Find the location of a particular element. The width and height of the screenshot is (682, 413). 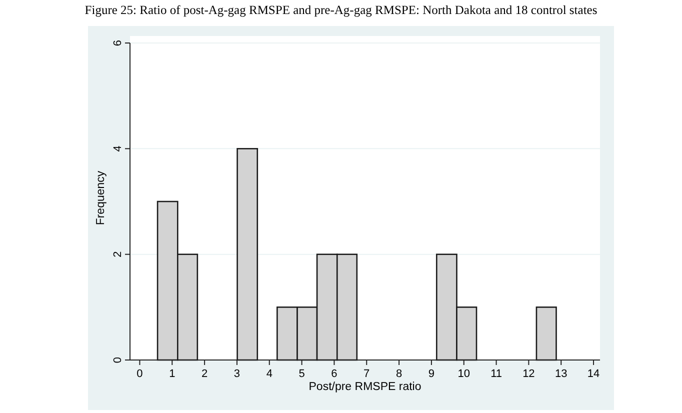

x-tick-label: 9 is located at coordinates (431, 374).